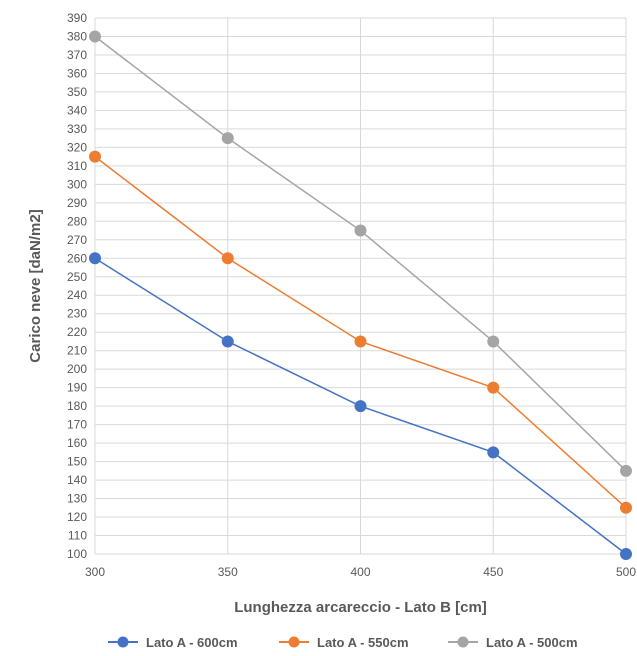  What do you see at coordinates (77, 166) in the screenshot?
I see `y-tick-label: 310` at bounding box center [77, 166].